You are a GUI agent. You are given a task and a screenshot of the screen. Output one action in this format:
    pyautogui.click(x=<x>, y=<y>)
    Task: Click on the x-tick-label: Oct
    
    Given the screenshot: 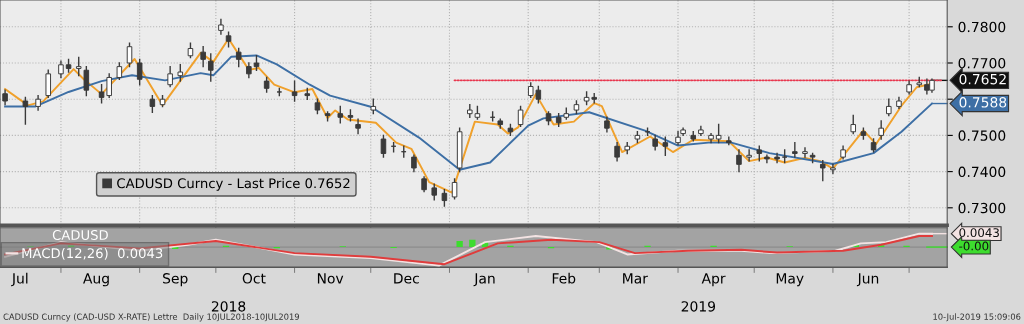 What is the action you would take?
    pyautogui.click(x=254, y=278)
    